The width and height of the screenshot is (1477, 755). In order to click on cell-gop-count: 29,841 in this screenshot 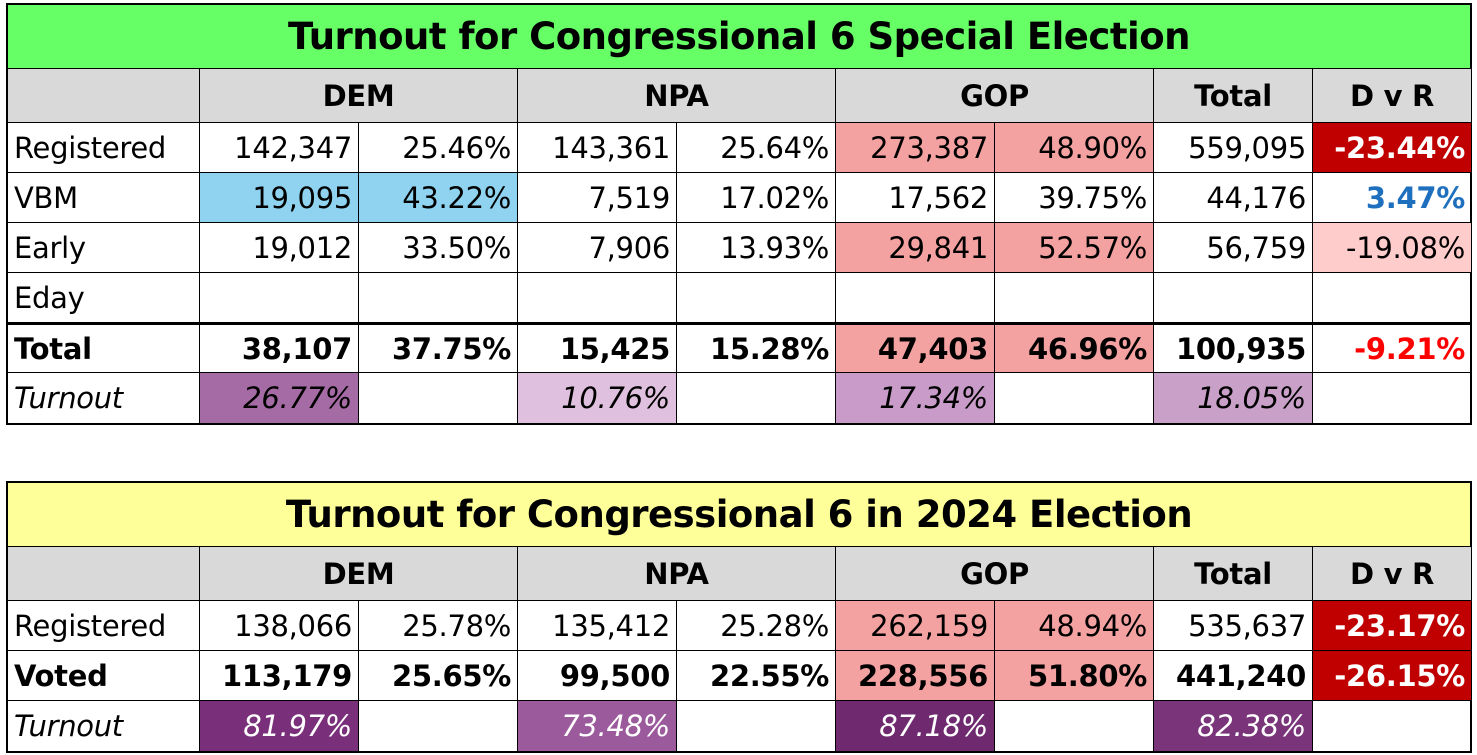, I will do `click(915, 248)`.